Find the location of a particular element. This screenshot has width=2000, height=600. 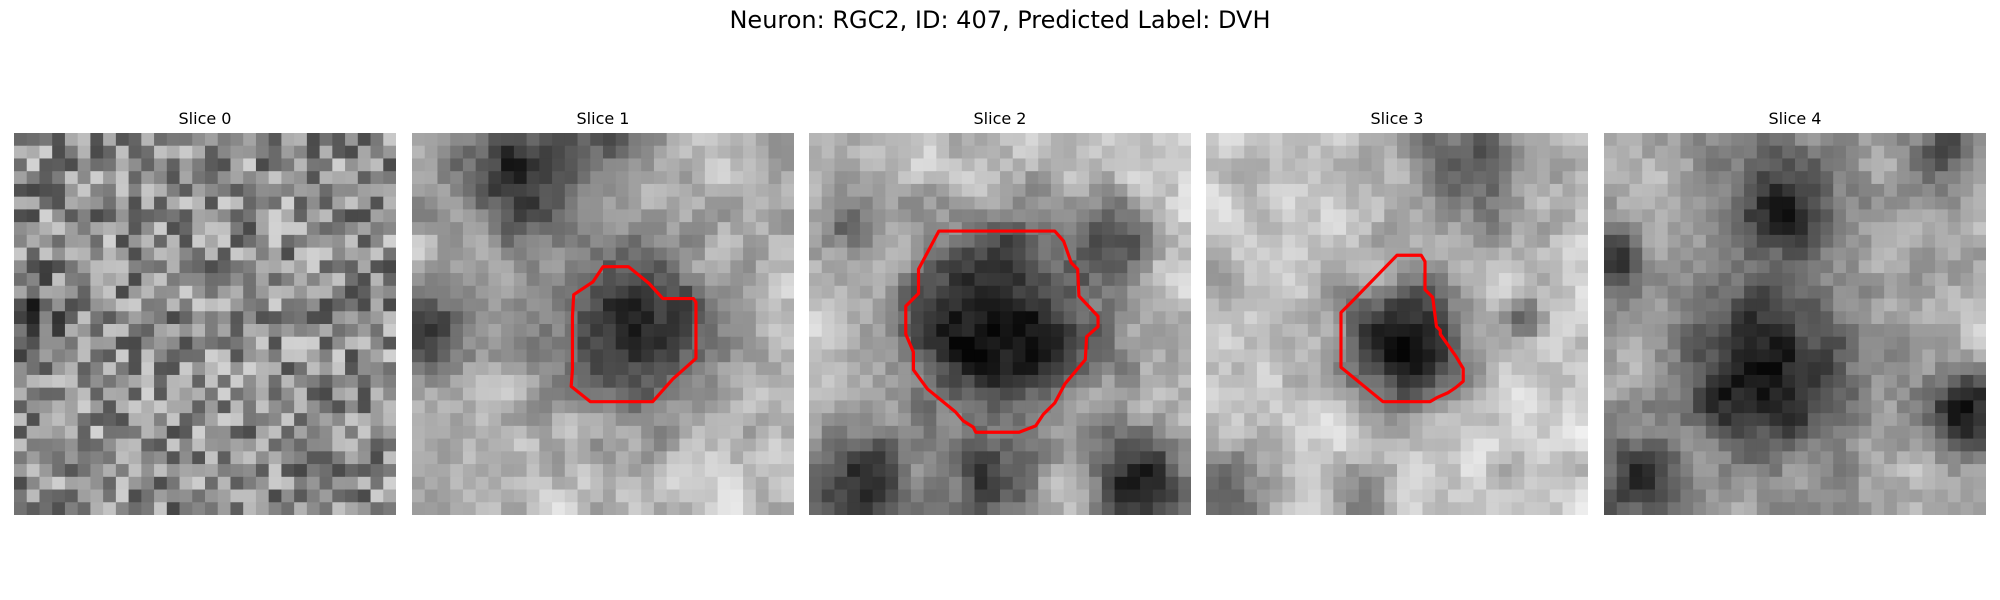

panel-title: Slice 4 is located at coordinates (1795, 118).